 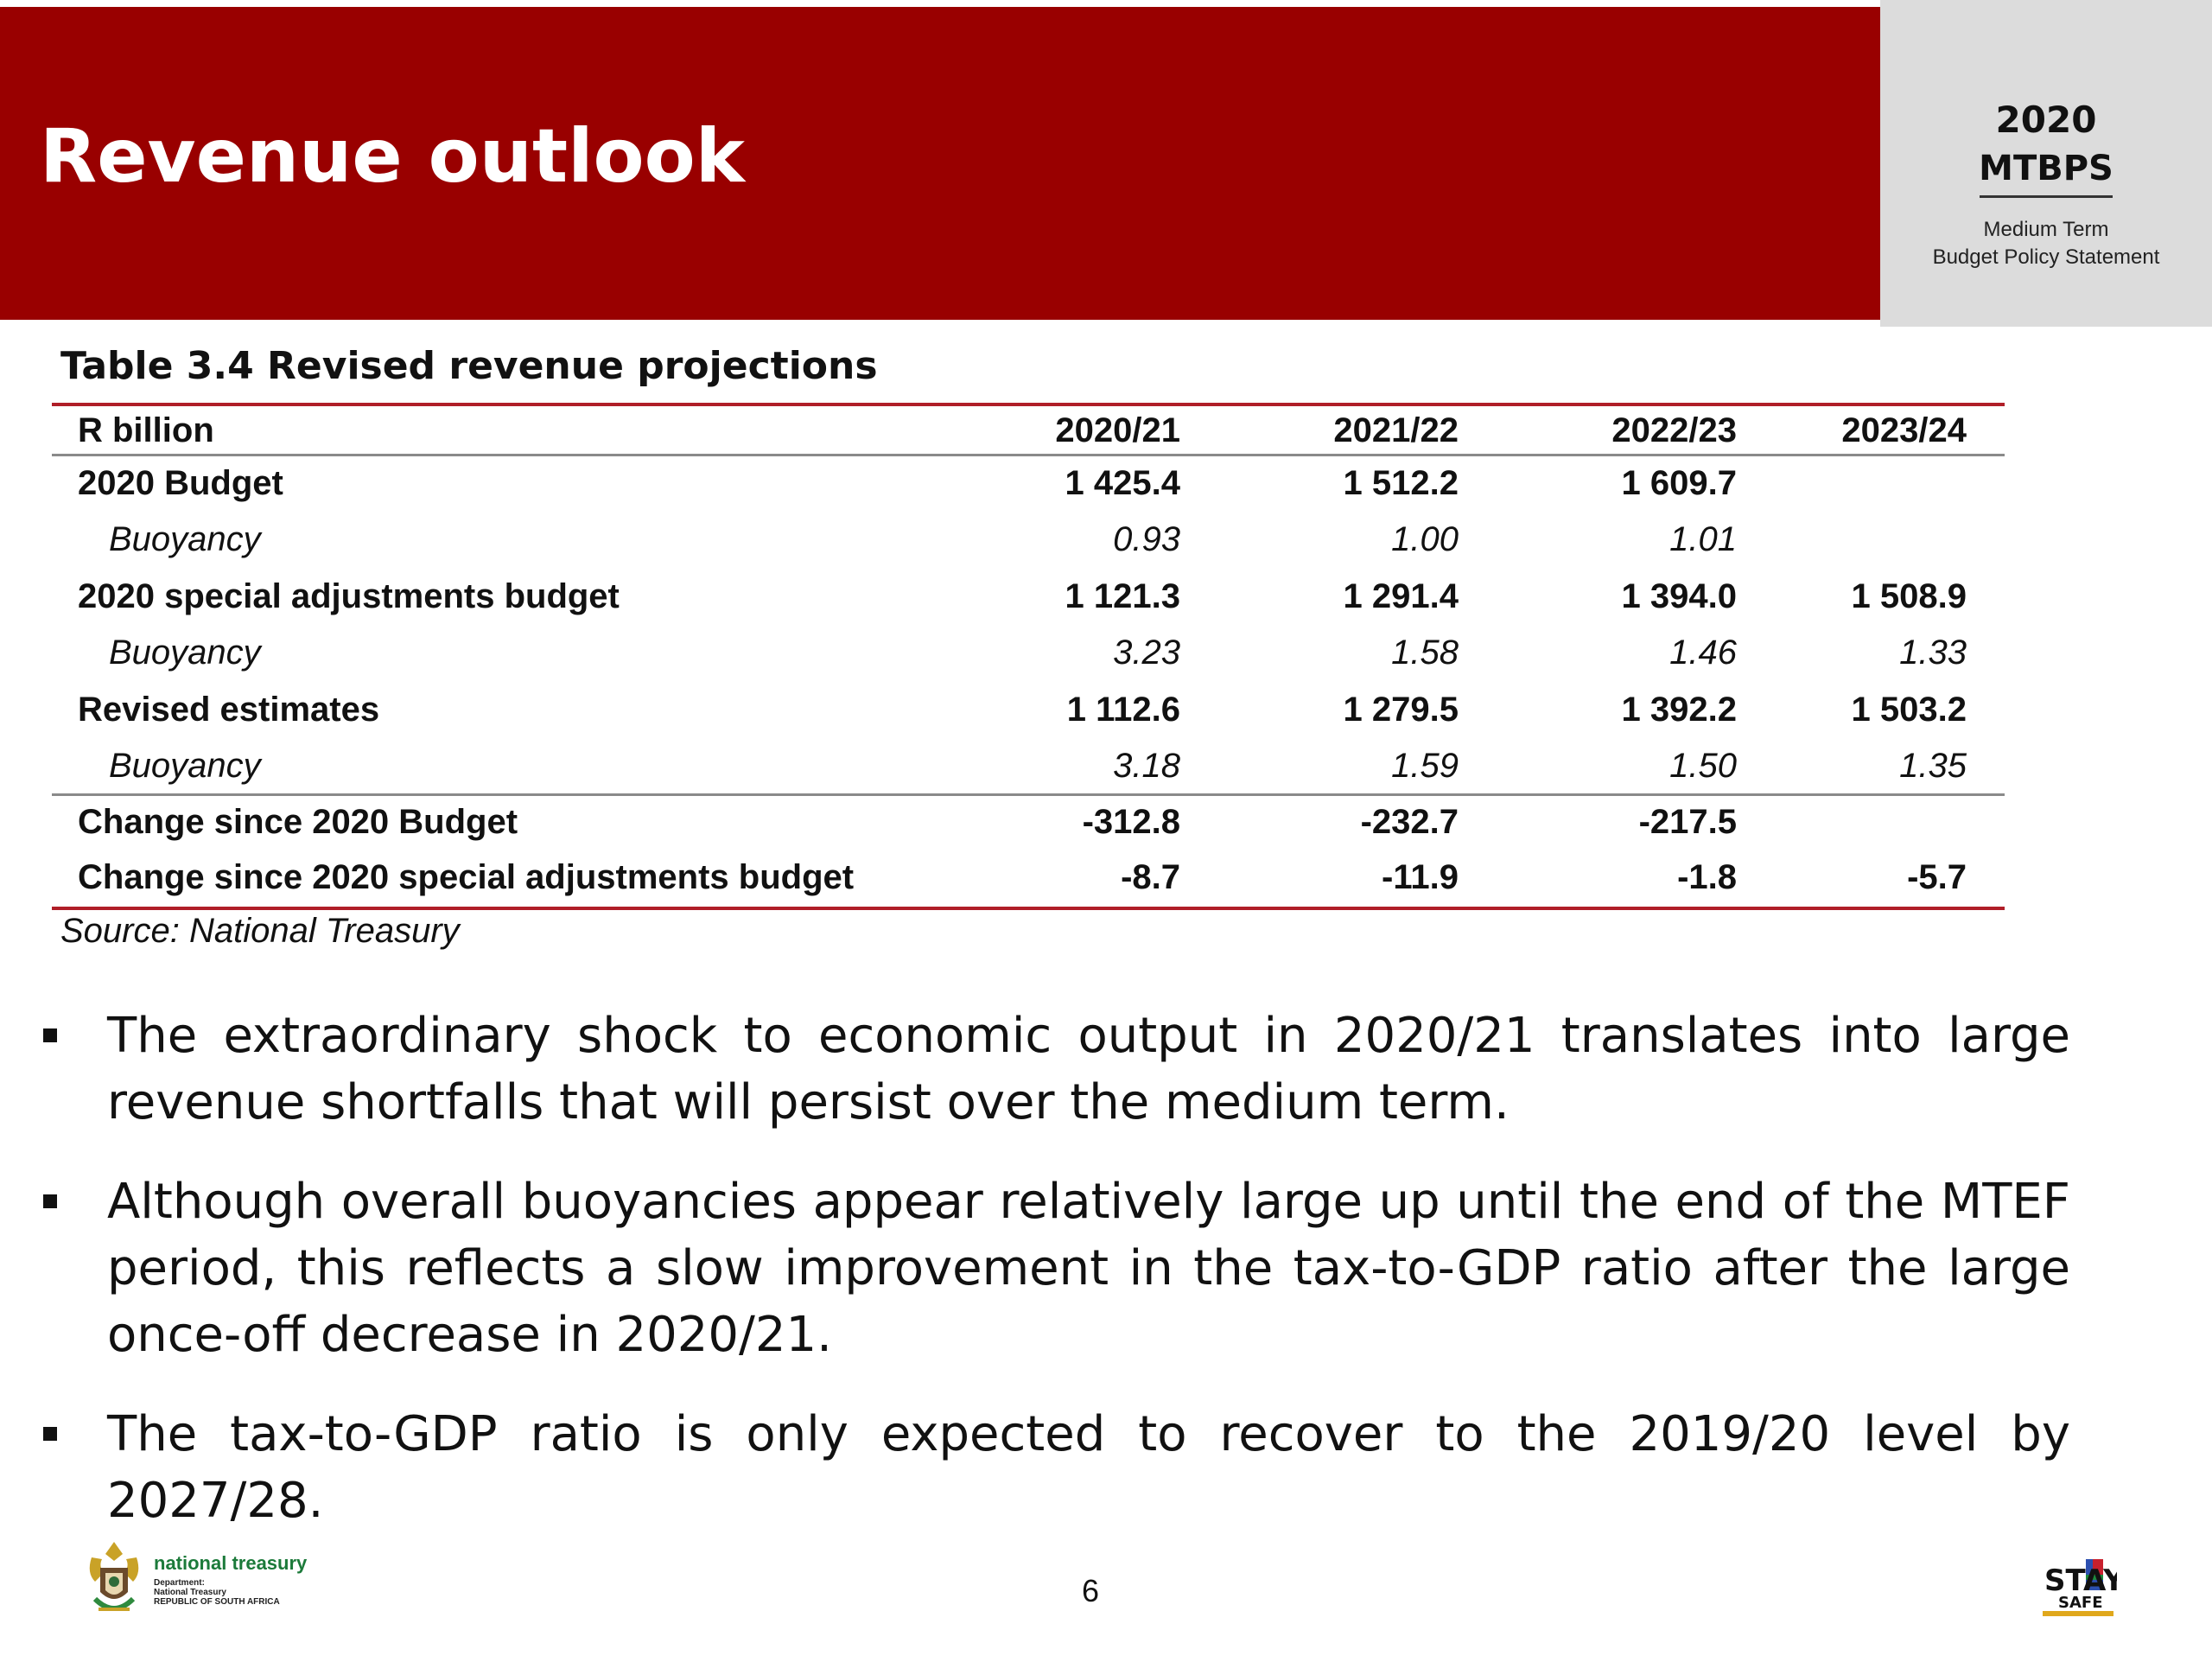 I want to click on mtbps-subtitle-line2: Budget Policy Statement, so click(x=2046, y=257).